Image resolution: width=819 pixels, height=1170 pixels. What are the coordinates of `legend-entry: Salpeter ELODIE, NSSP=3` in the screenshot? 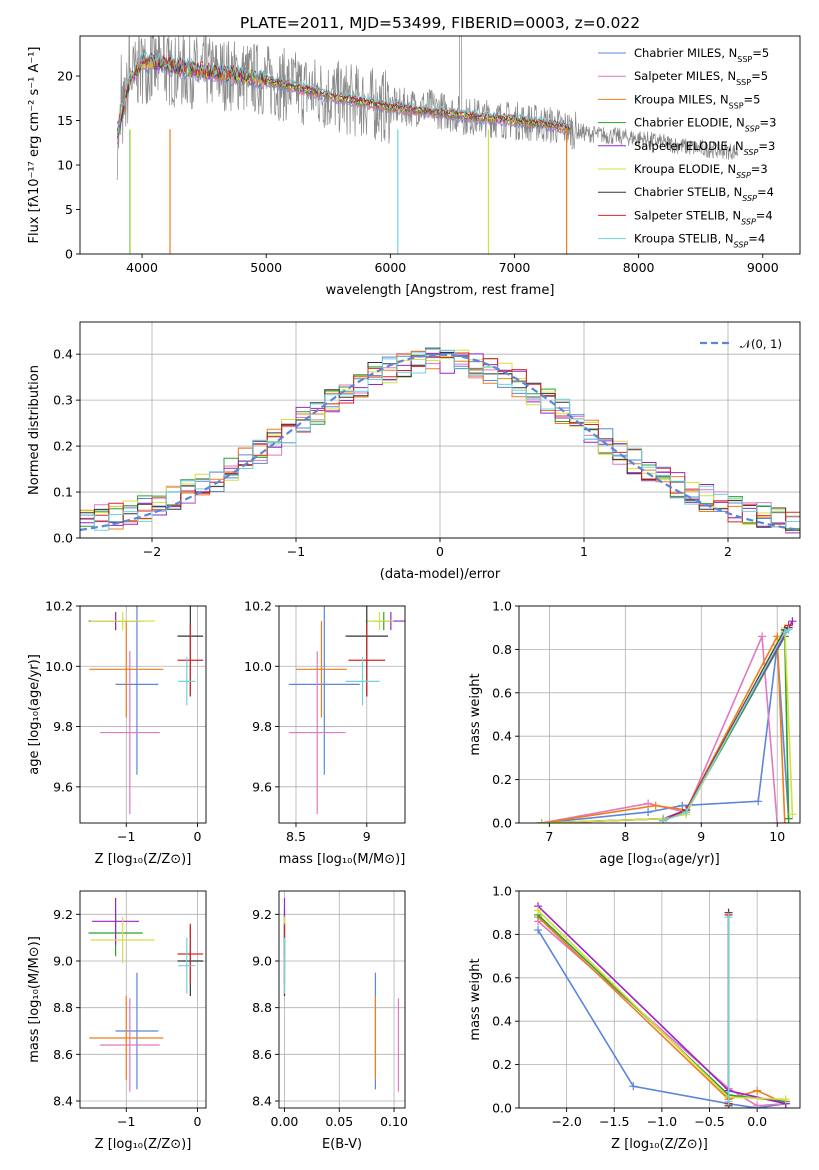 It's located at (704, 148).